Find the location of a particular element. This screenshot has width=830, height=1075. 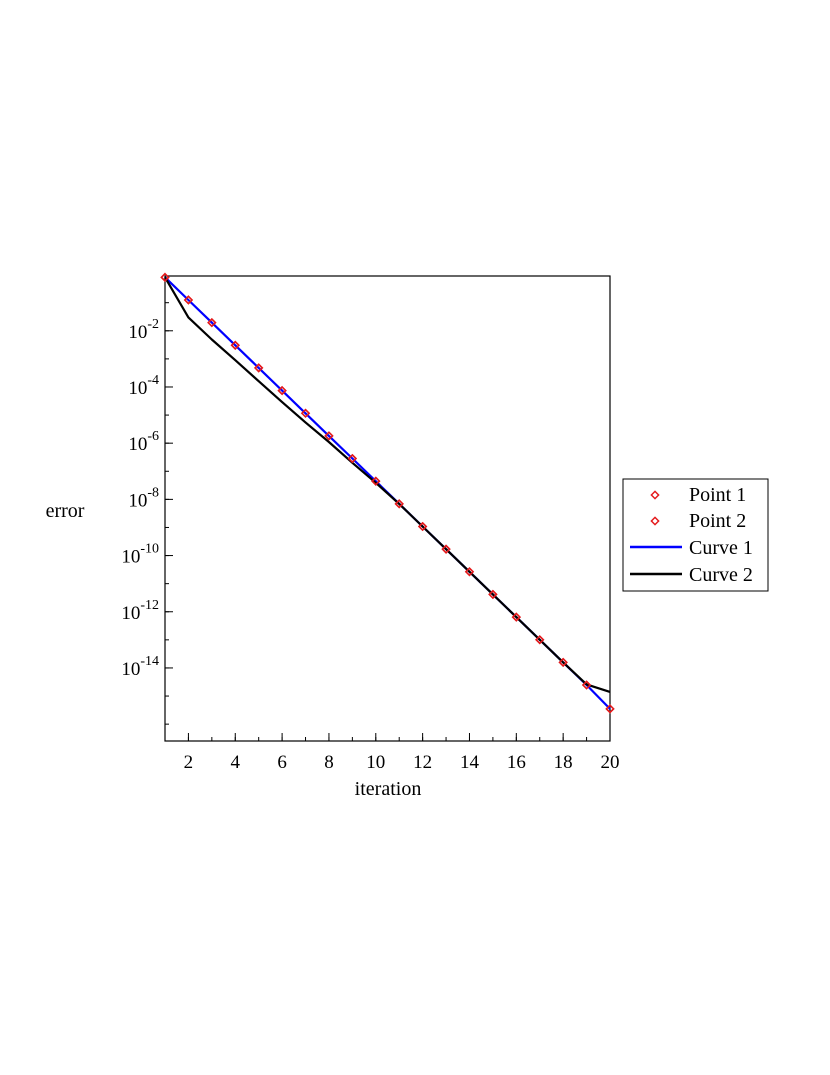

x-tick-label: 20 is located at coordinates (610, 762).